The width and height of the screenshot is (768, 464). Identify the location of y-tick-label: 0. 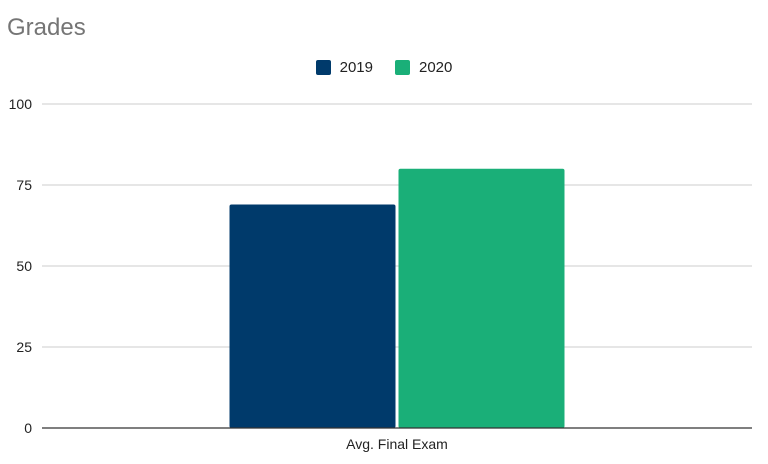
(28, 428).